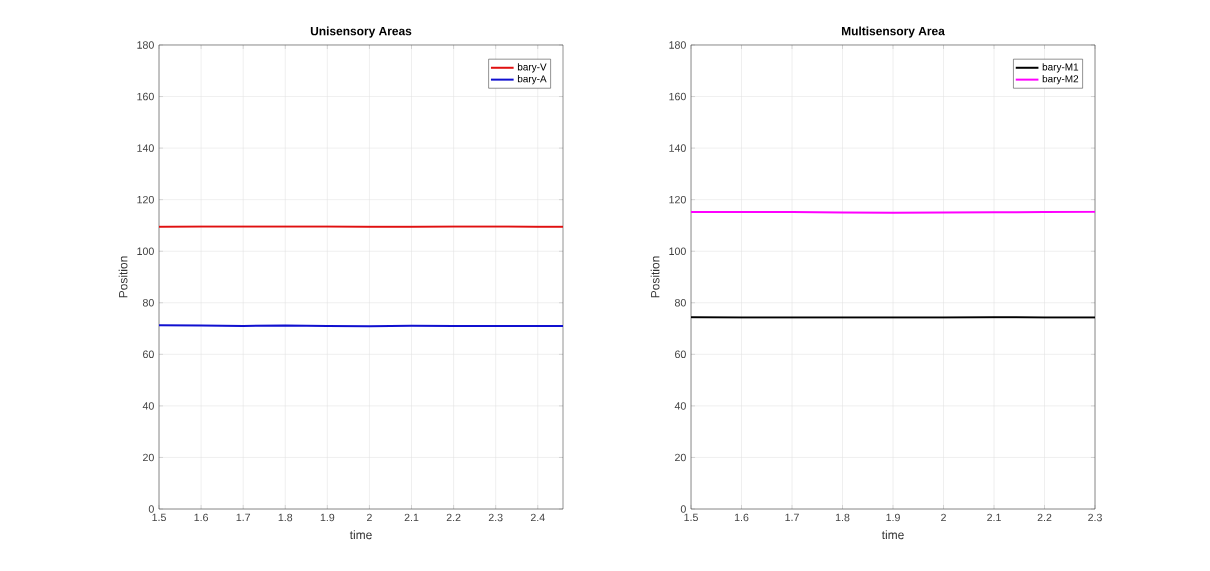 Image resolution: width=1210 pixels, height=571 pixels. I want to click on chart-title: Unisensory Areas, so click(361, 32).